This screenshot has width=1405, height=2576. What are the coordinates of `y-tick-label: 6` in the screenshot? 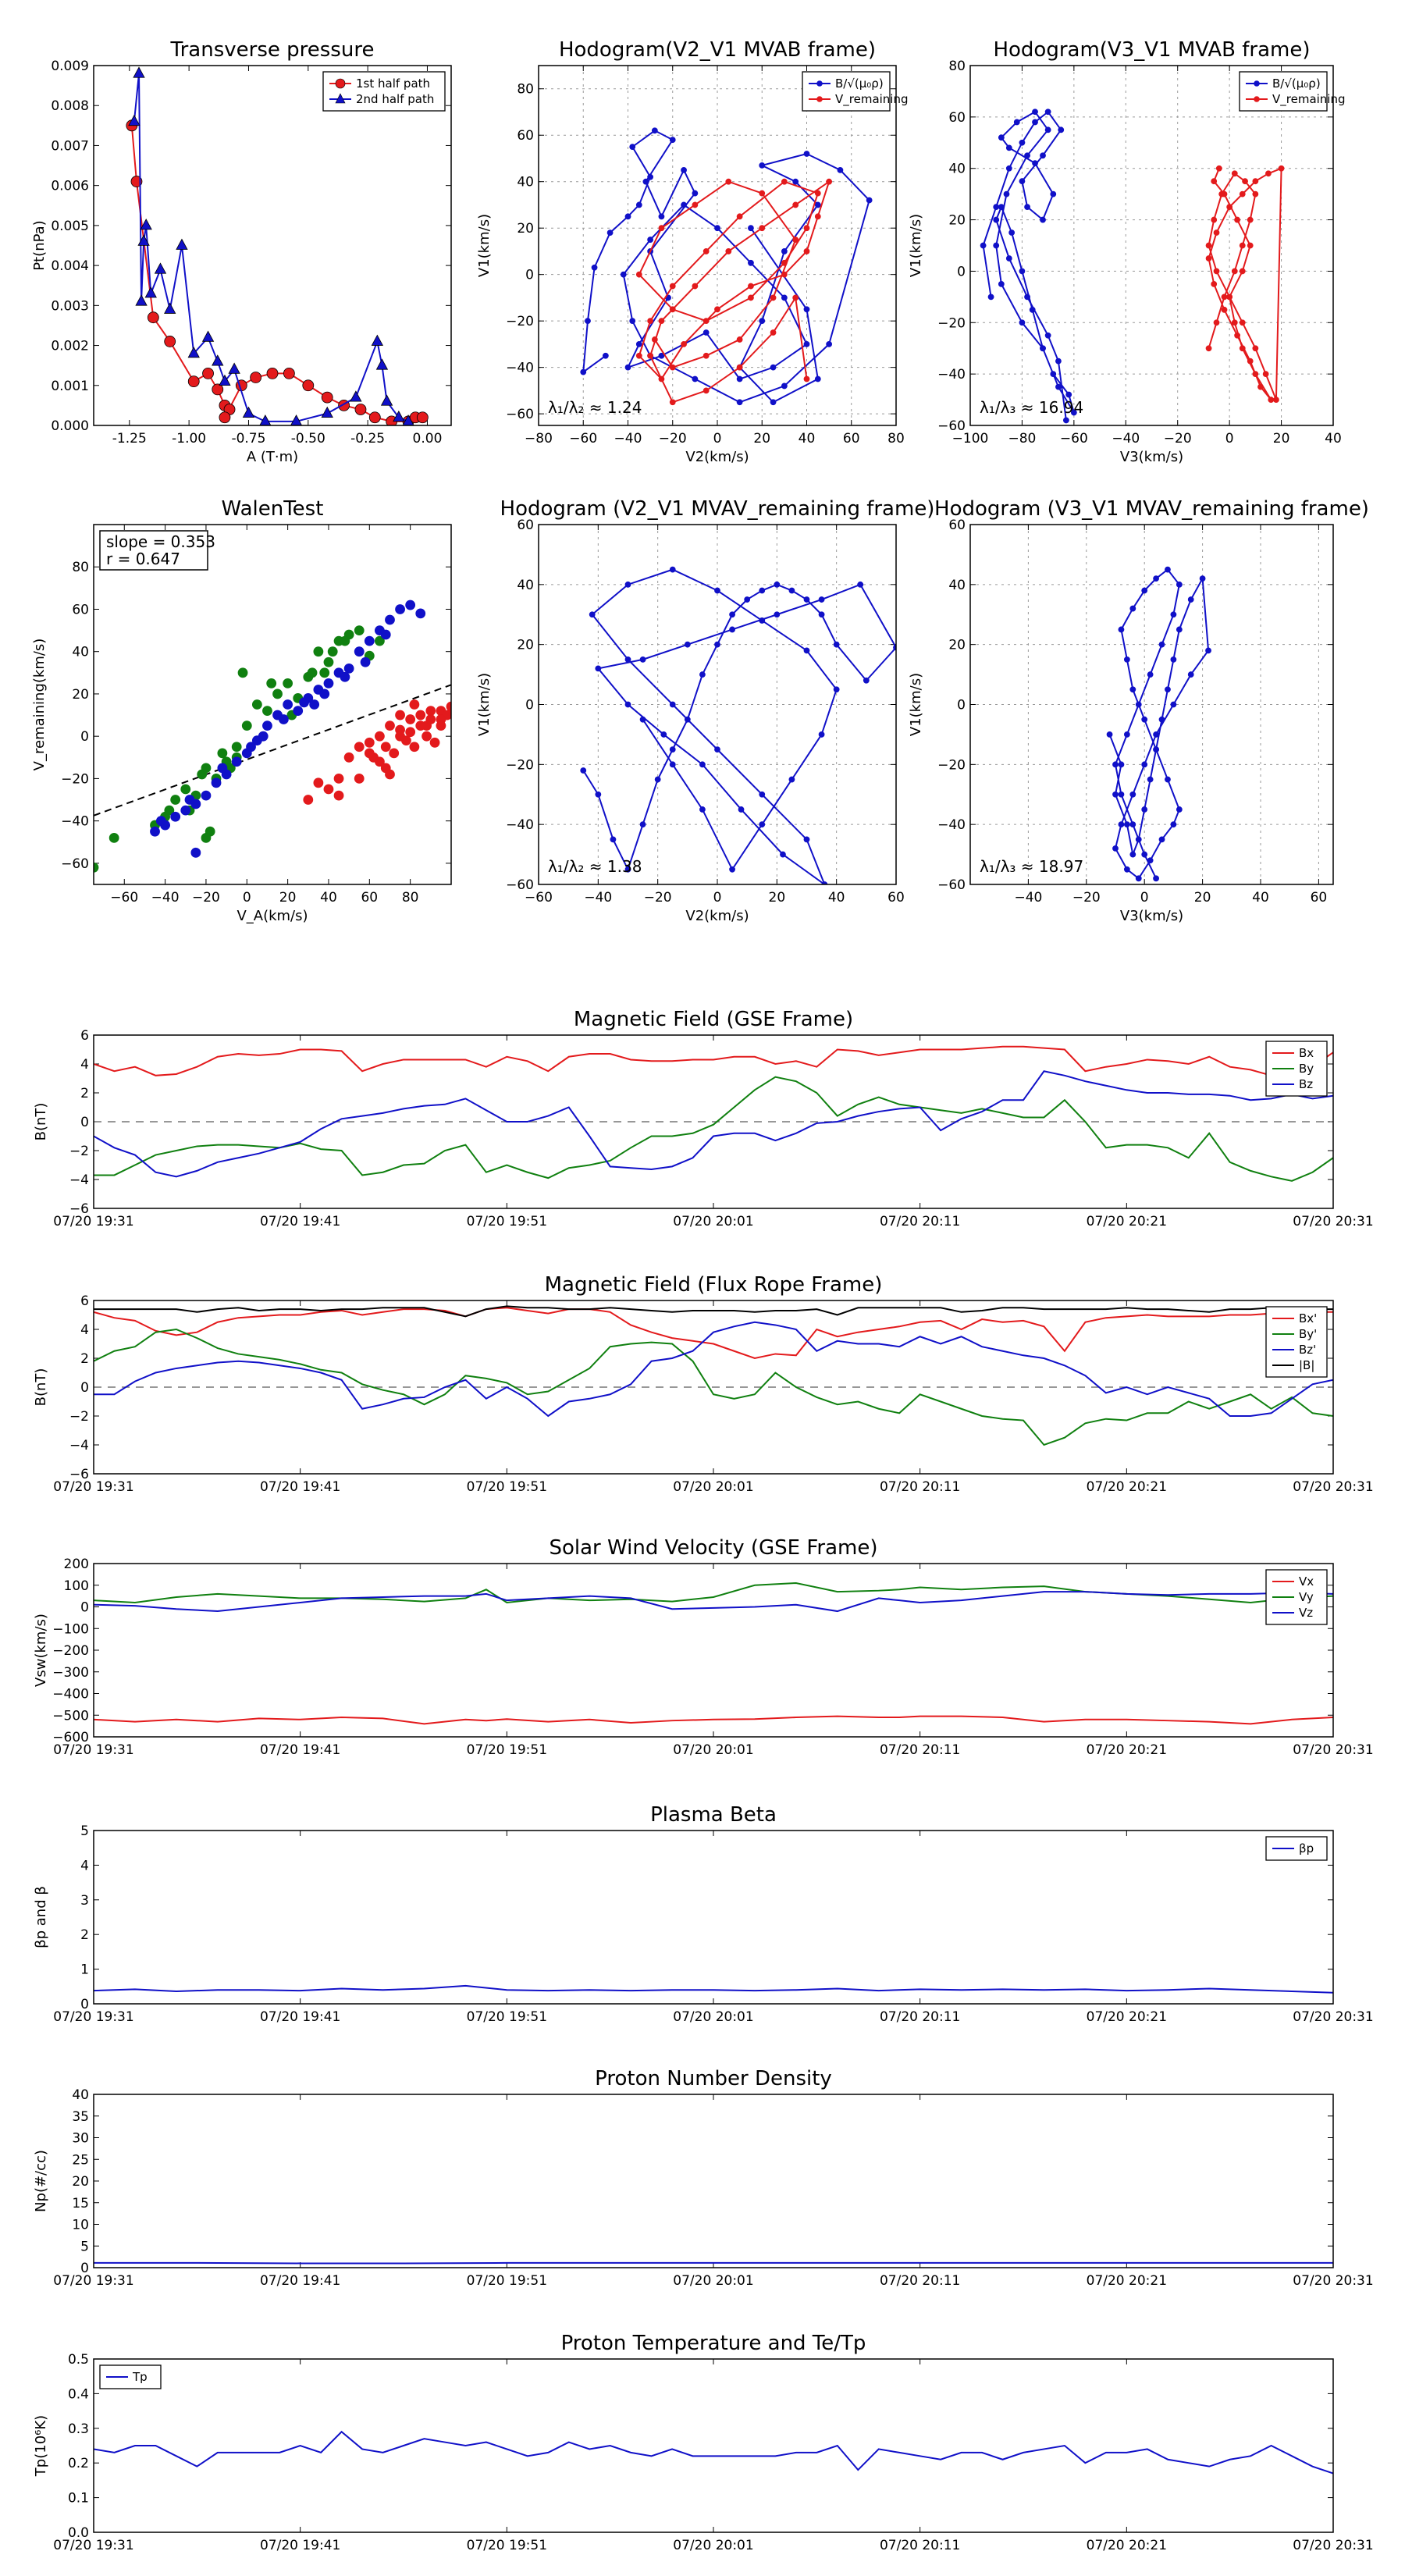 It's located at (85, 1036).